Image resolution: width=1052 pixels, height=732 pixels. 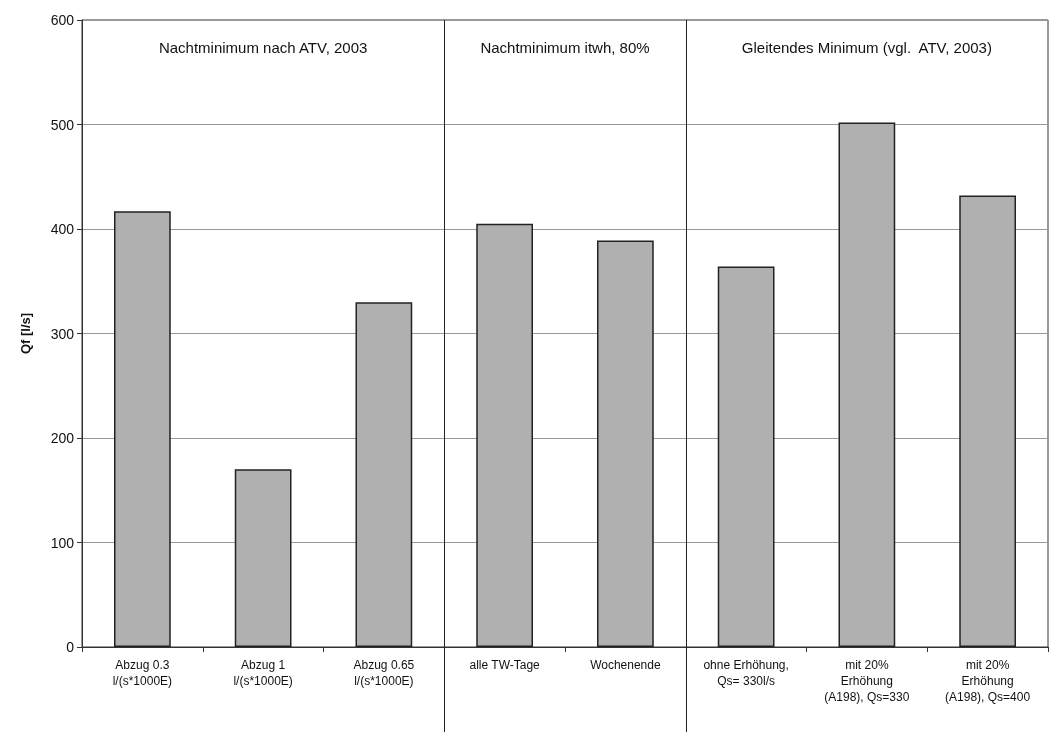 I want to click on annotation: Nachtminimum nach ATV, 2003, so click(x=263, y=47).